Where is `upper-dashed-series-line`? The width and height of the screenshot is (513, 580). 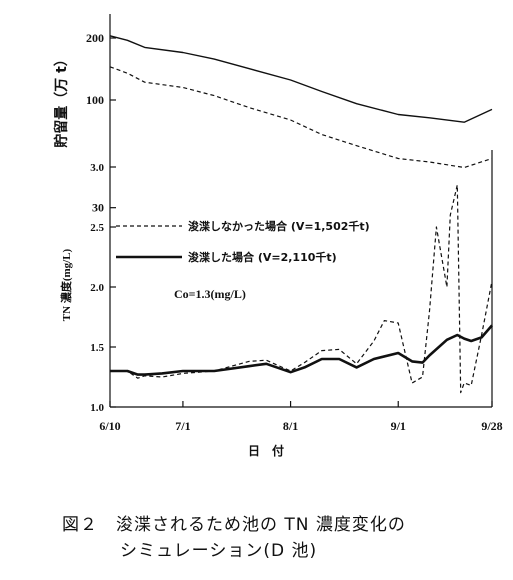
upper-dashed-series-line is located at coordinates (301, 117).